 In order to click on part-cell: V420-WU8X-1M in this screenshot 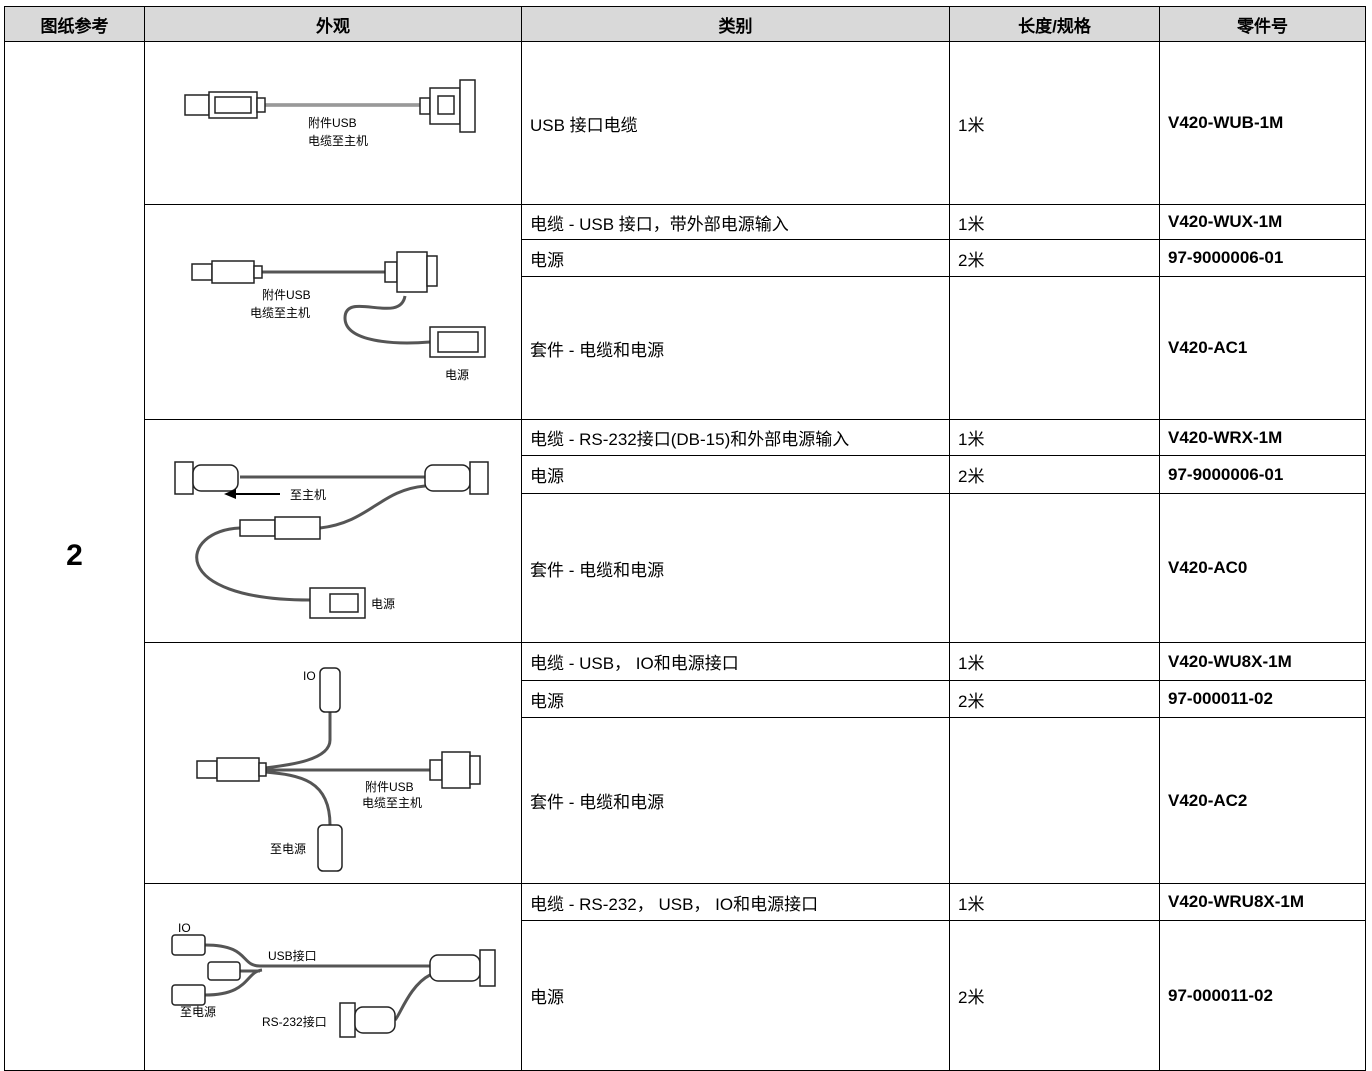, I will do `click(1262, 661)`.